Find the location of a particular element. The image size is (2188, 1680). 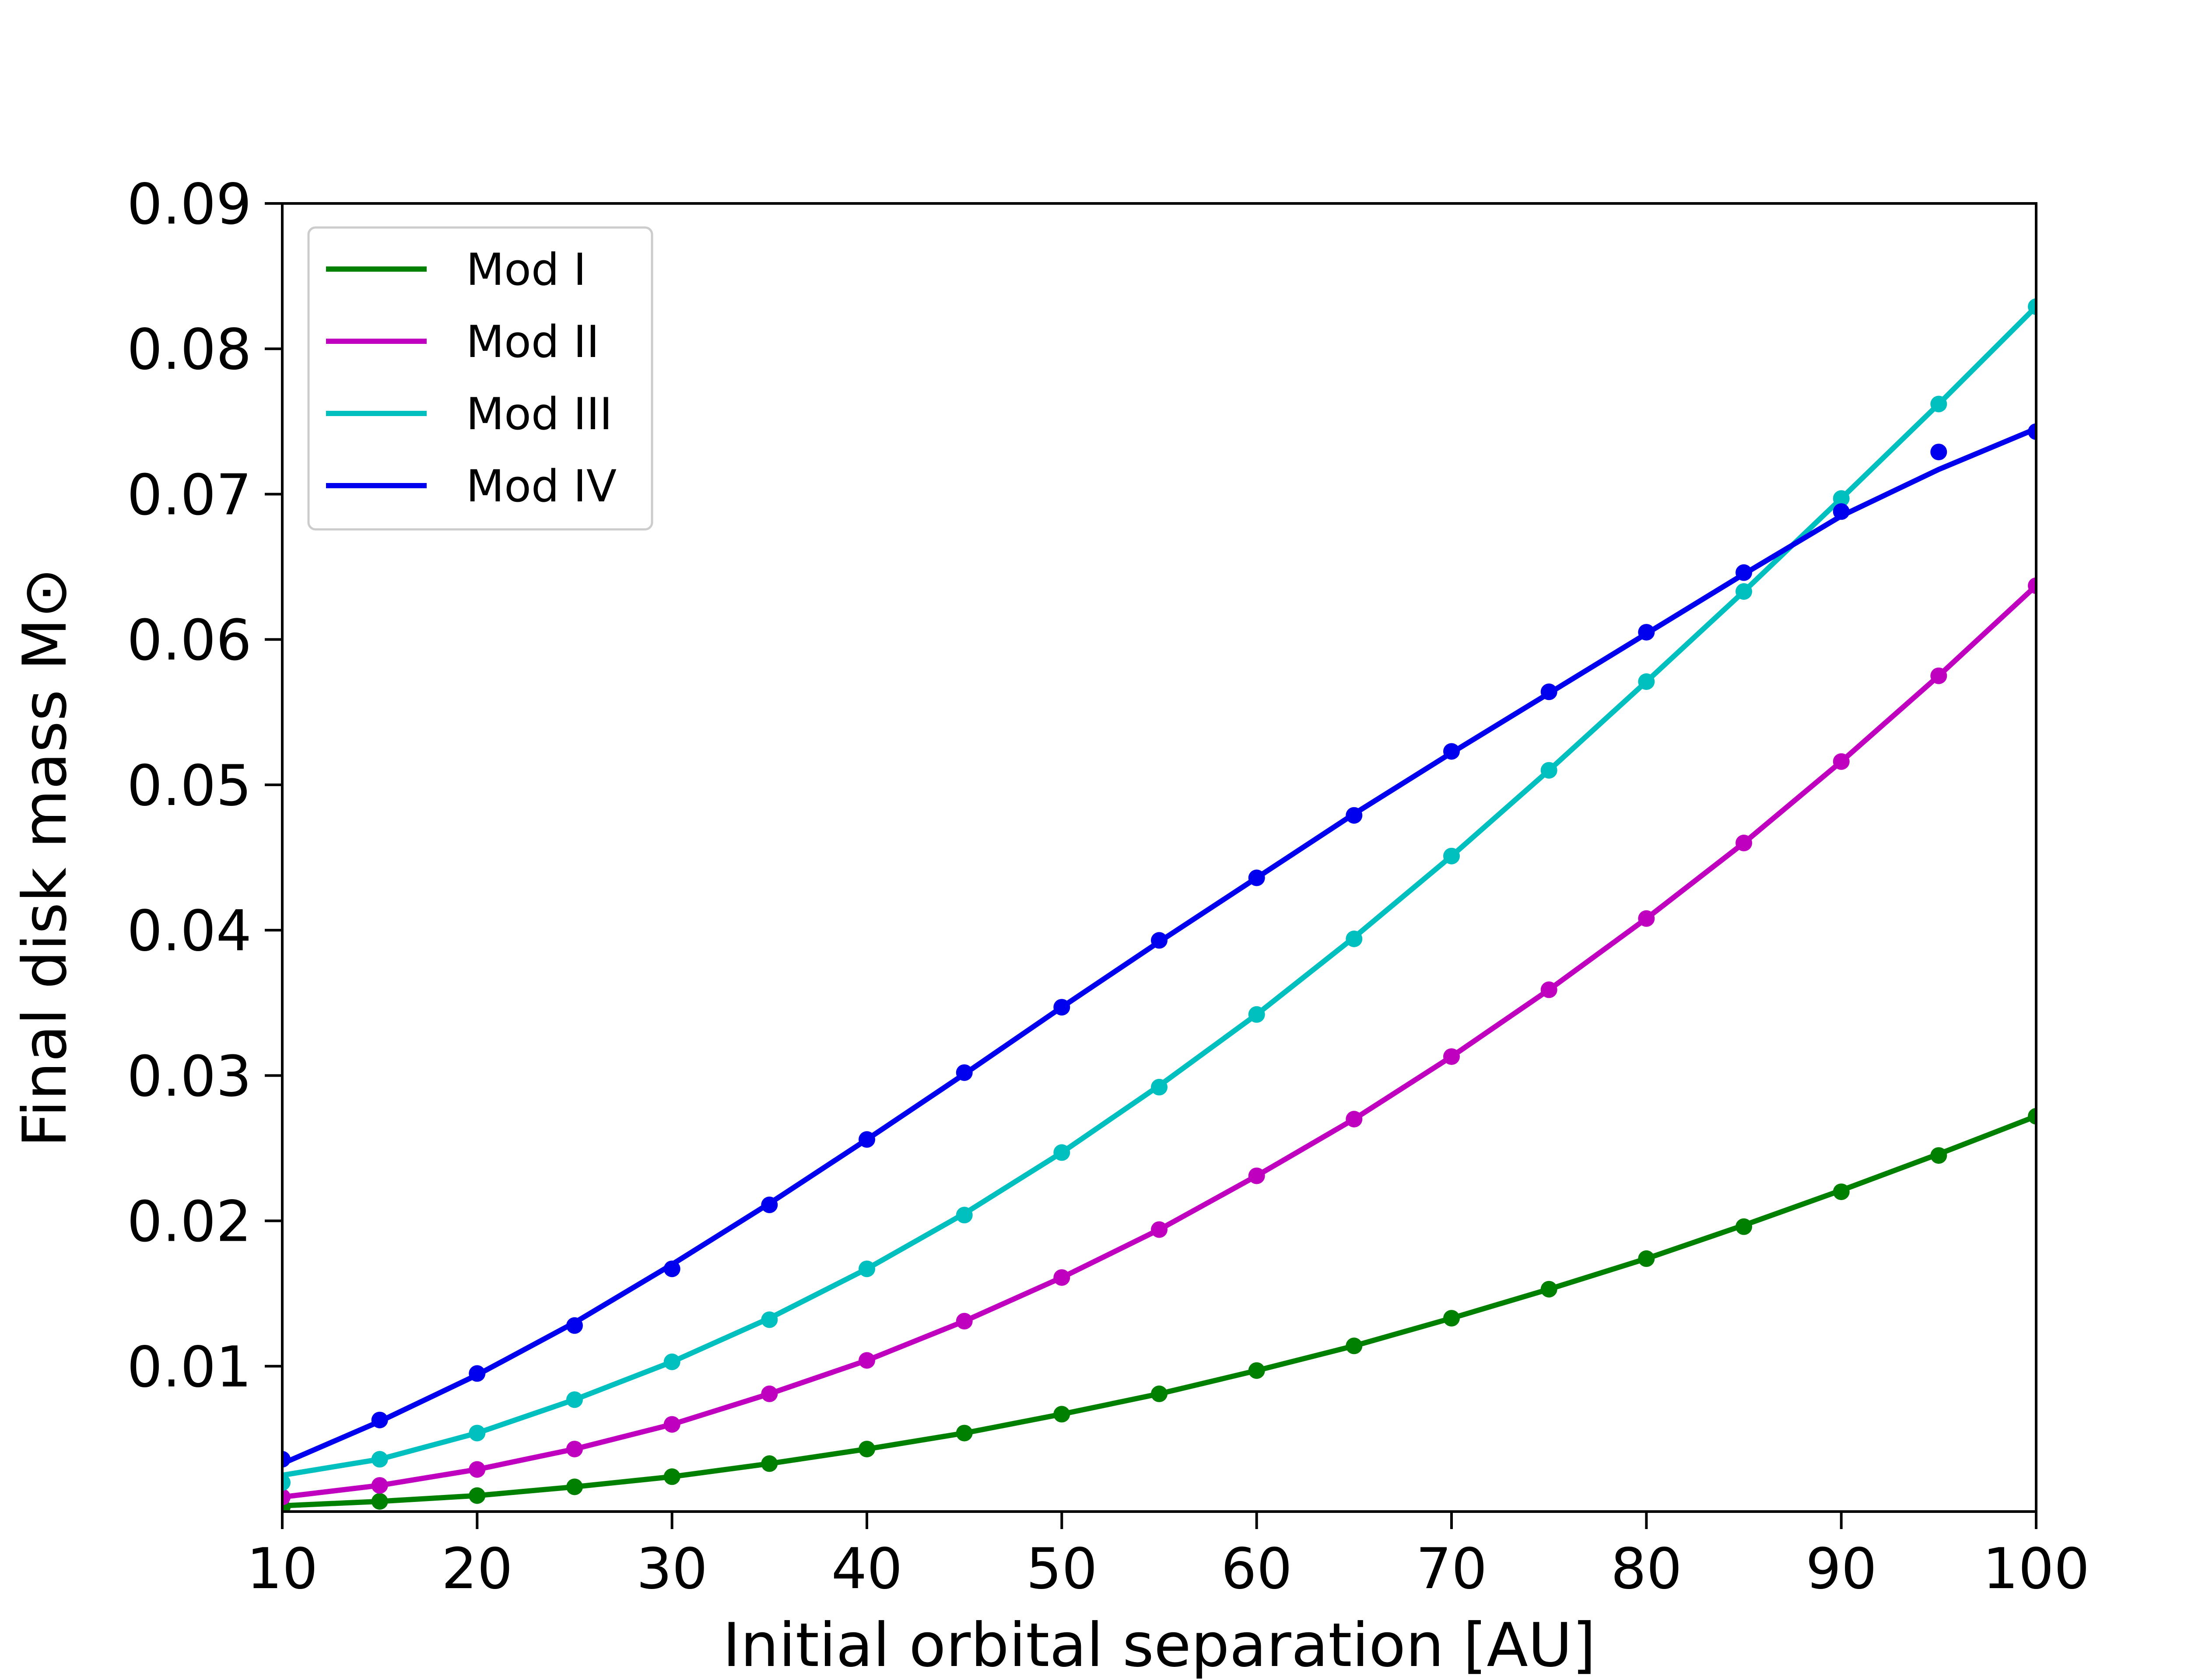

x-tick-label: 90 is located at coordinates (1841, 1569).